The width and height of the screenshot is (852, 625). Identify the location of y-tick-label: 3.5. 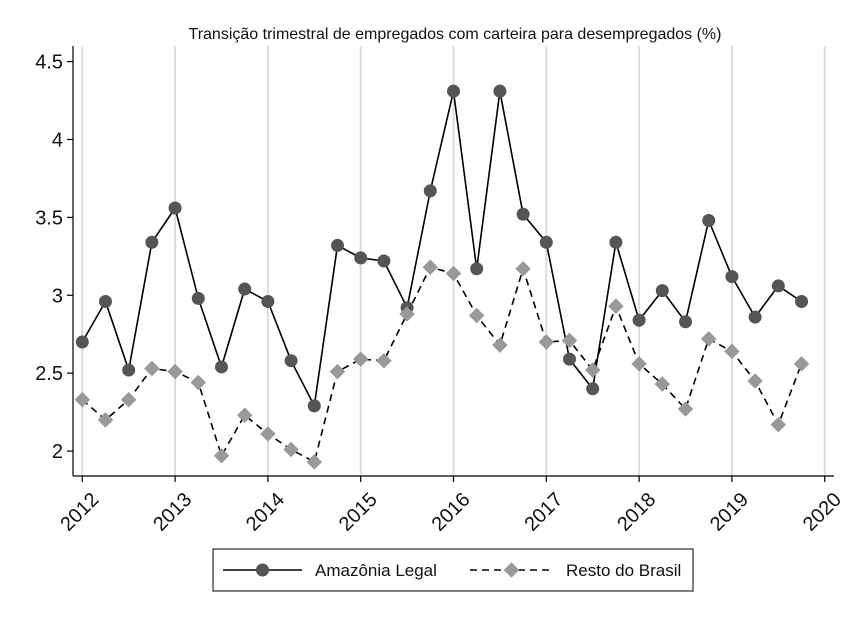
(49, 218).